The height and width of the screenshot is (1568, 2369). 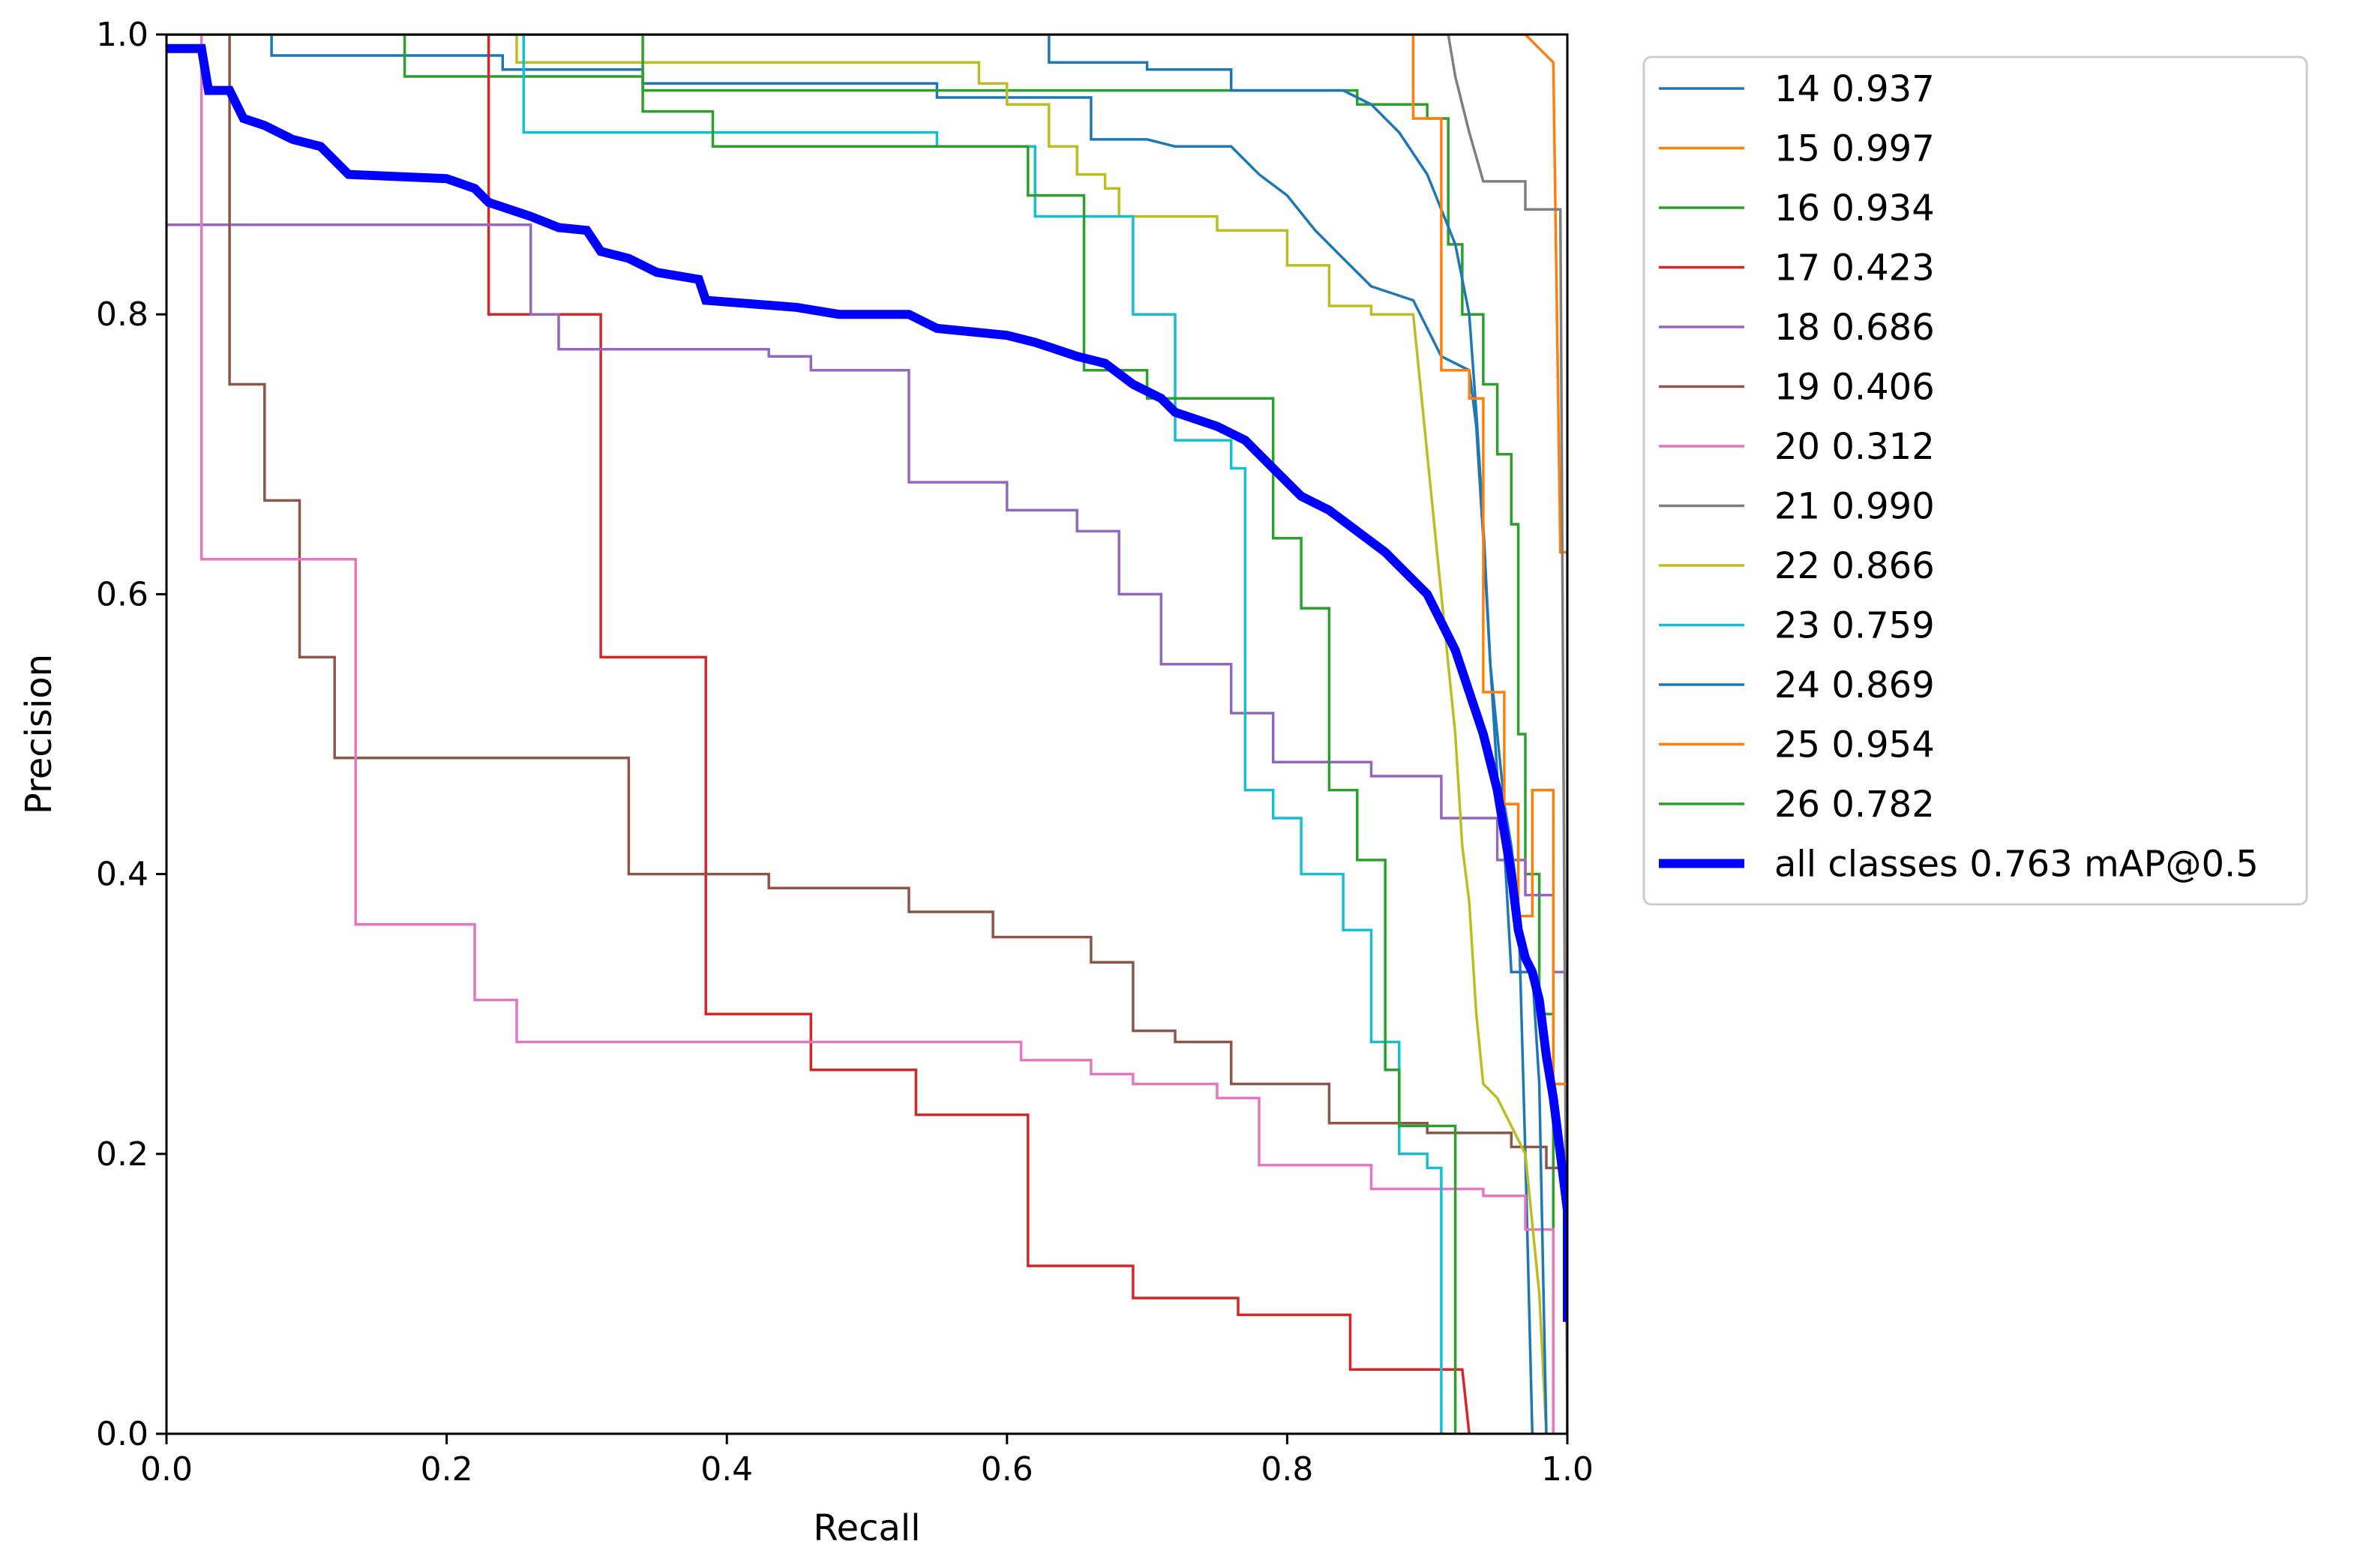 What do you see at coordinates (1855, 149) in the screenshot?
I see `legend-label-1: 15 0.997` at bounding box center [1855, 149].